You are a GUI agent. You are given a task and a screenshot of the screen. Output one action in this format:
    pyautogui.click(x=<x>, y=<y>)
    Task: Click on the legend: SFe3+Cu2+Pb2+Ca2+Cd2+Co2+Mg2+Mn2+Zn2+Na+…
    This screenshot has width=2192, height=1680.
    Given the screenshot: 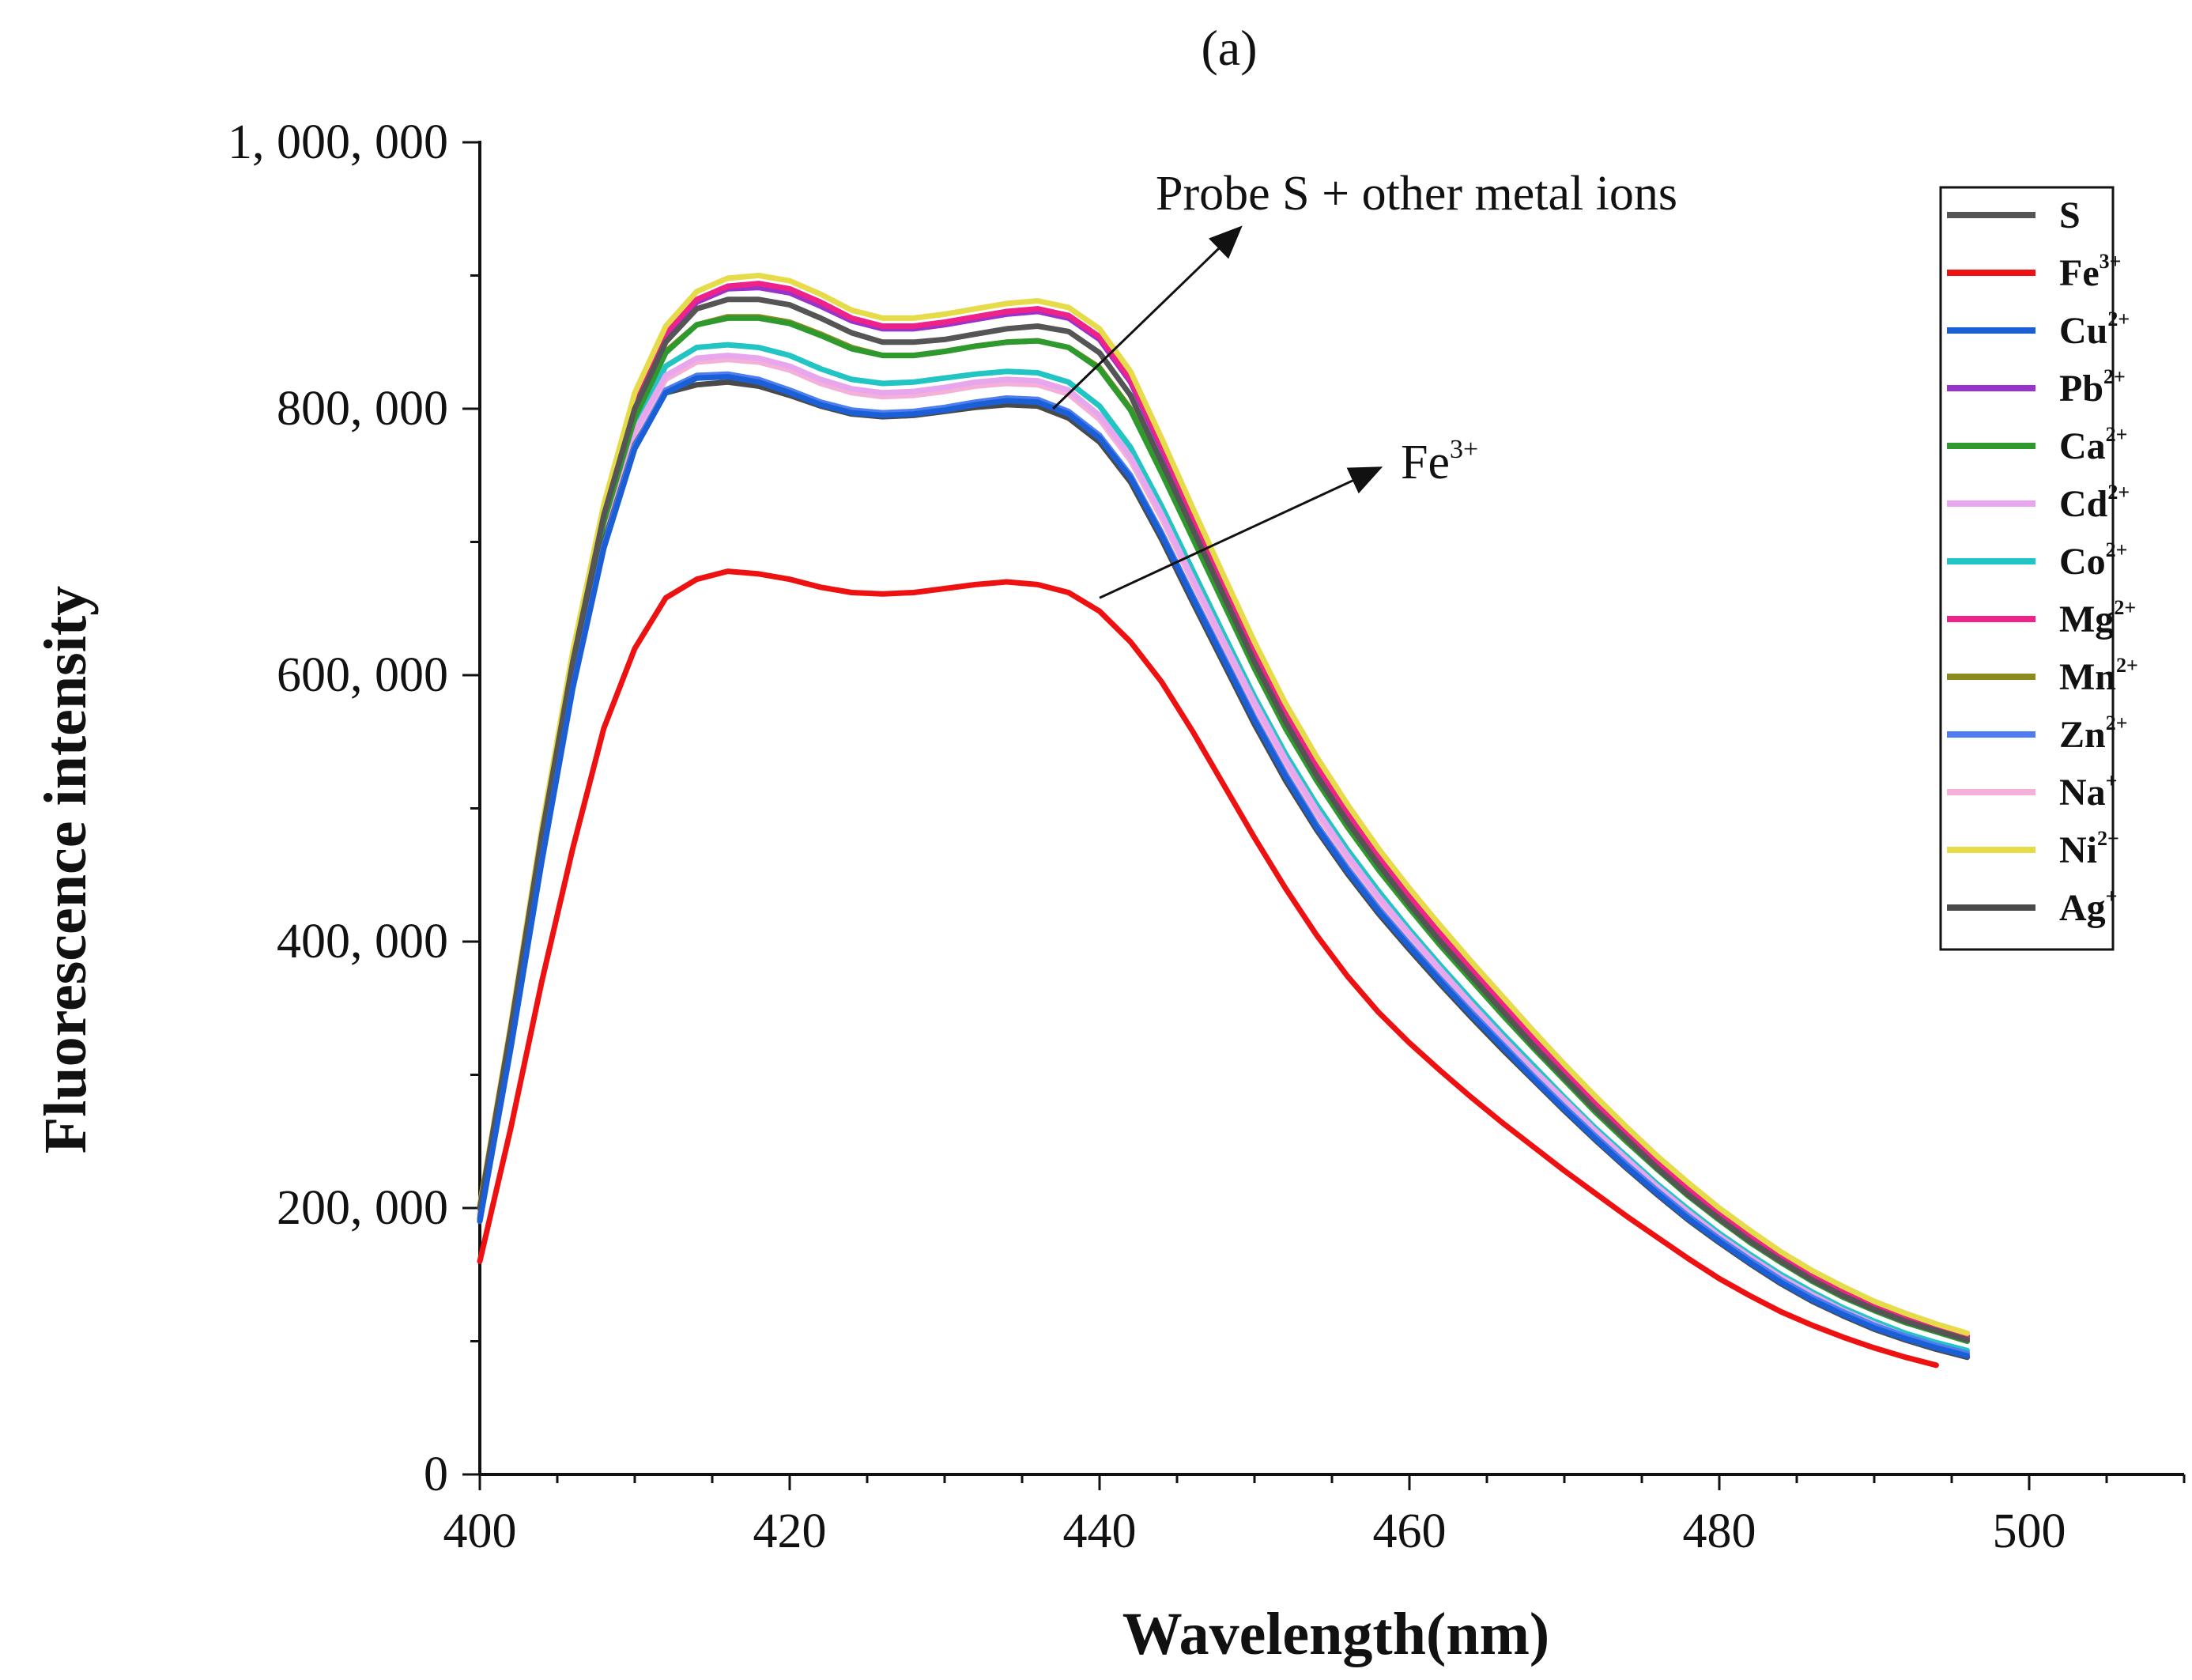 What is the action you would take?
    pyautogui.click(x=2038, y=568)
    